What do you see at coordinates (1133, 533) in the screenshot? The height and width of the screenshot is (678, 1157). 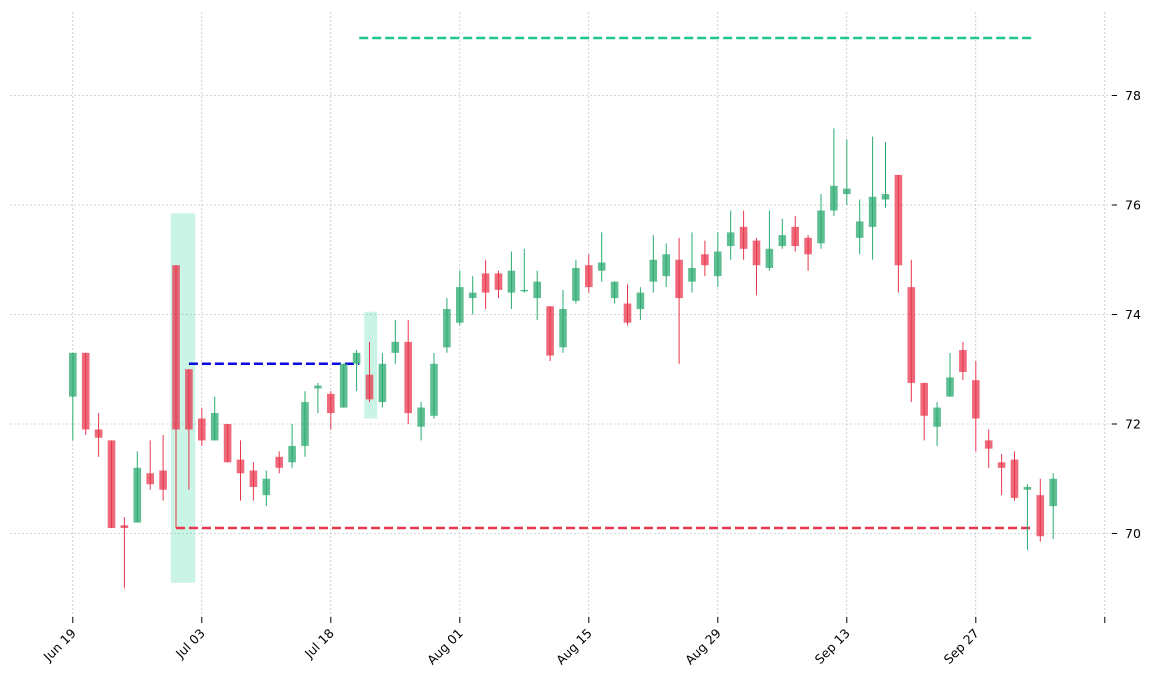 I see `y-tick-label: 70` at bounding box center [1133, 533].